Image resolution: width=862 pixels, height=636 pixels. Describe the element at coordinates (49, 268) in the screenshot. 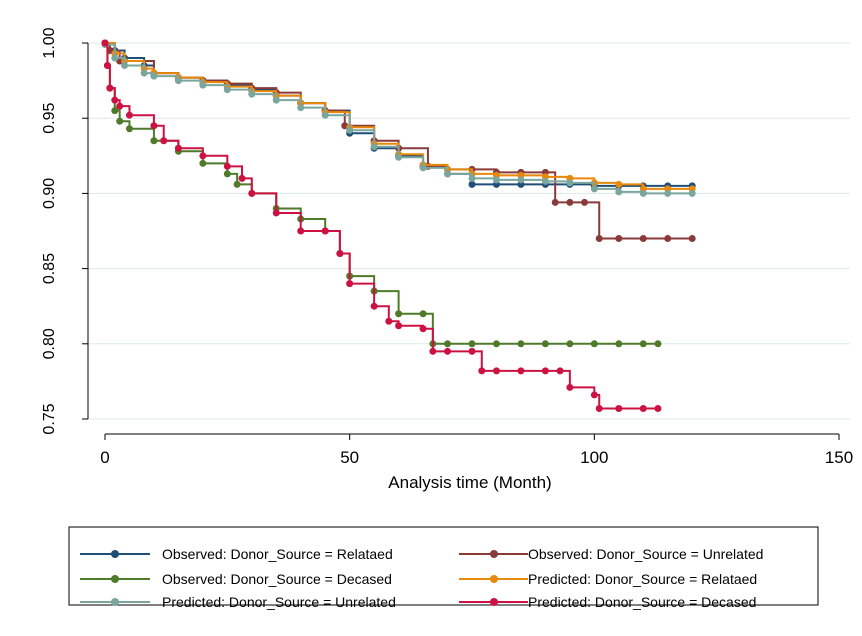

I see `y-tick-label: 0.85` at that location.